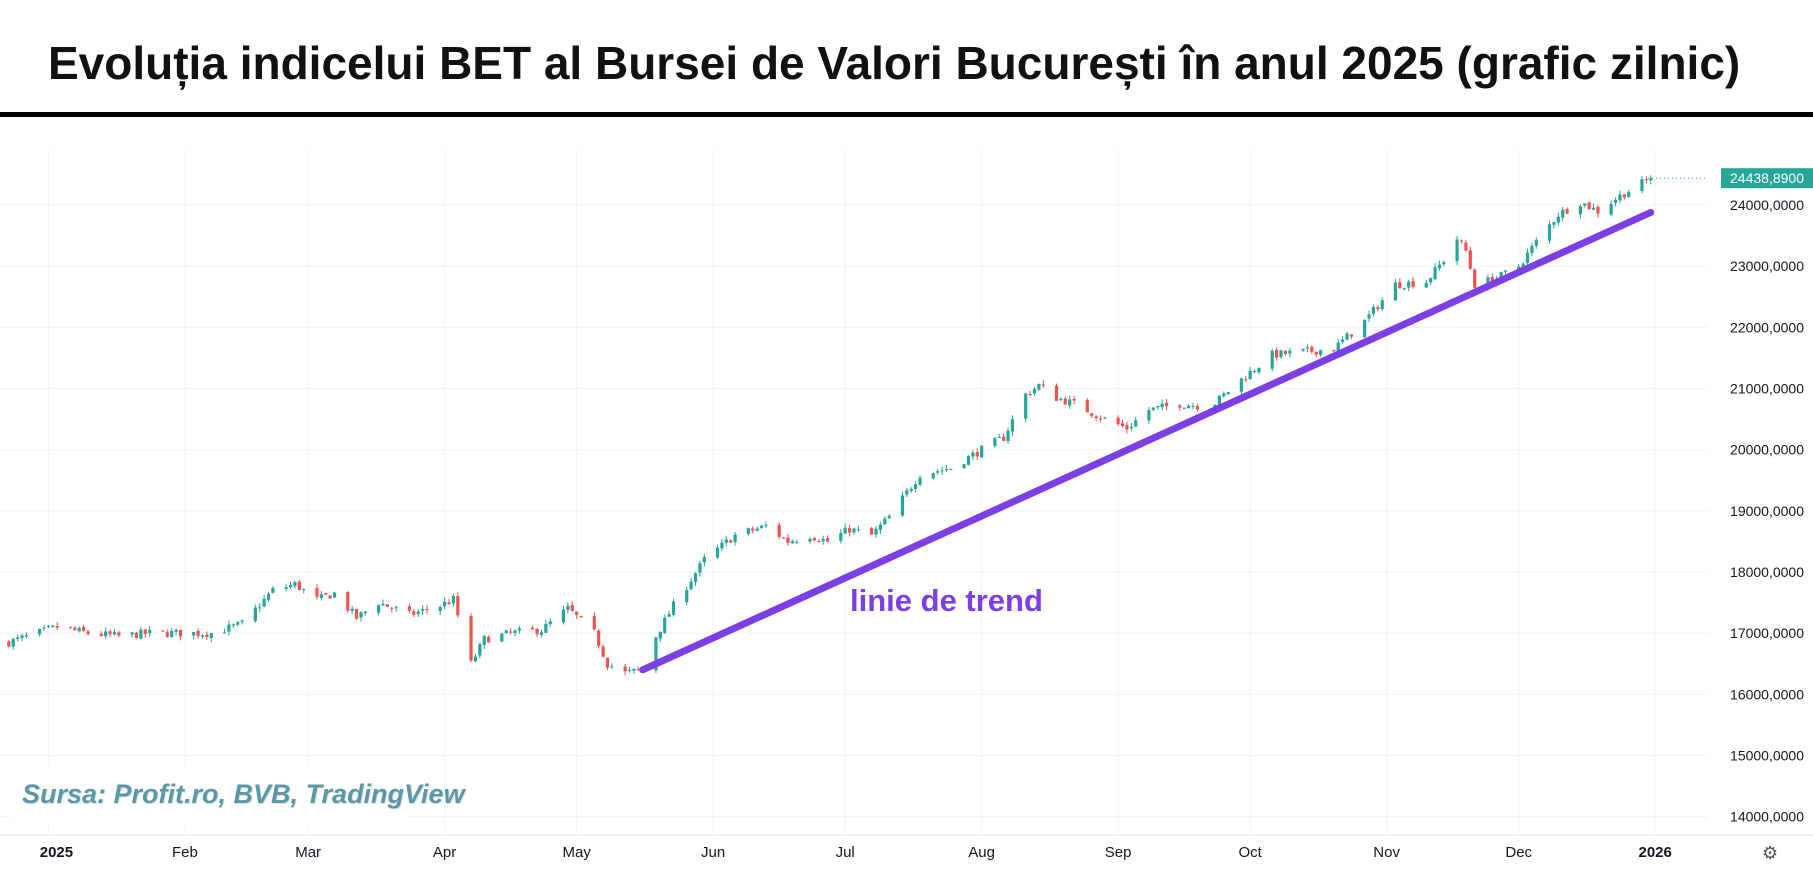 This screenshot has height=870, width=1813. What do you see at coordinates (1770, 853) in the screenshot?
I see `gear-icon: ⚙` at bounding box center [1770, 853].